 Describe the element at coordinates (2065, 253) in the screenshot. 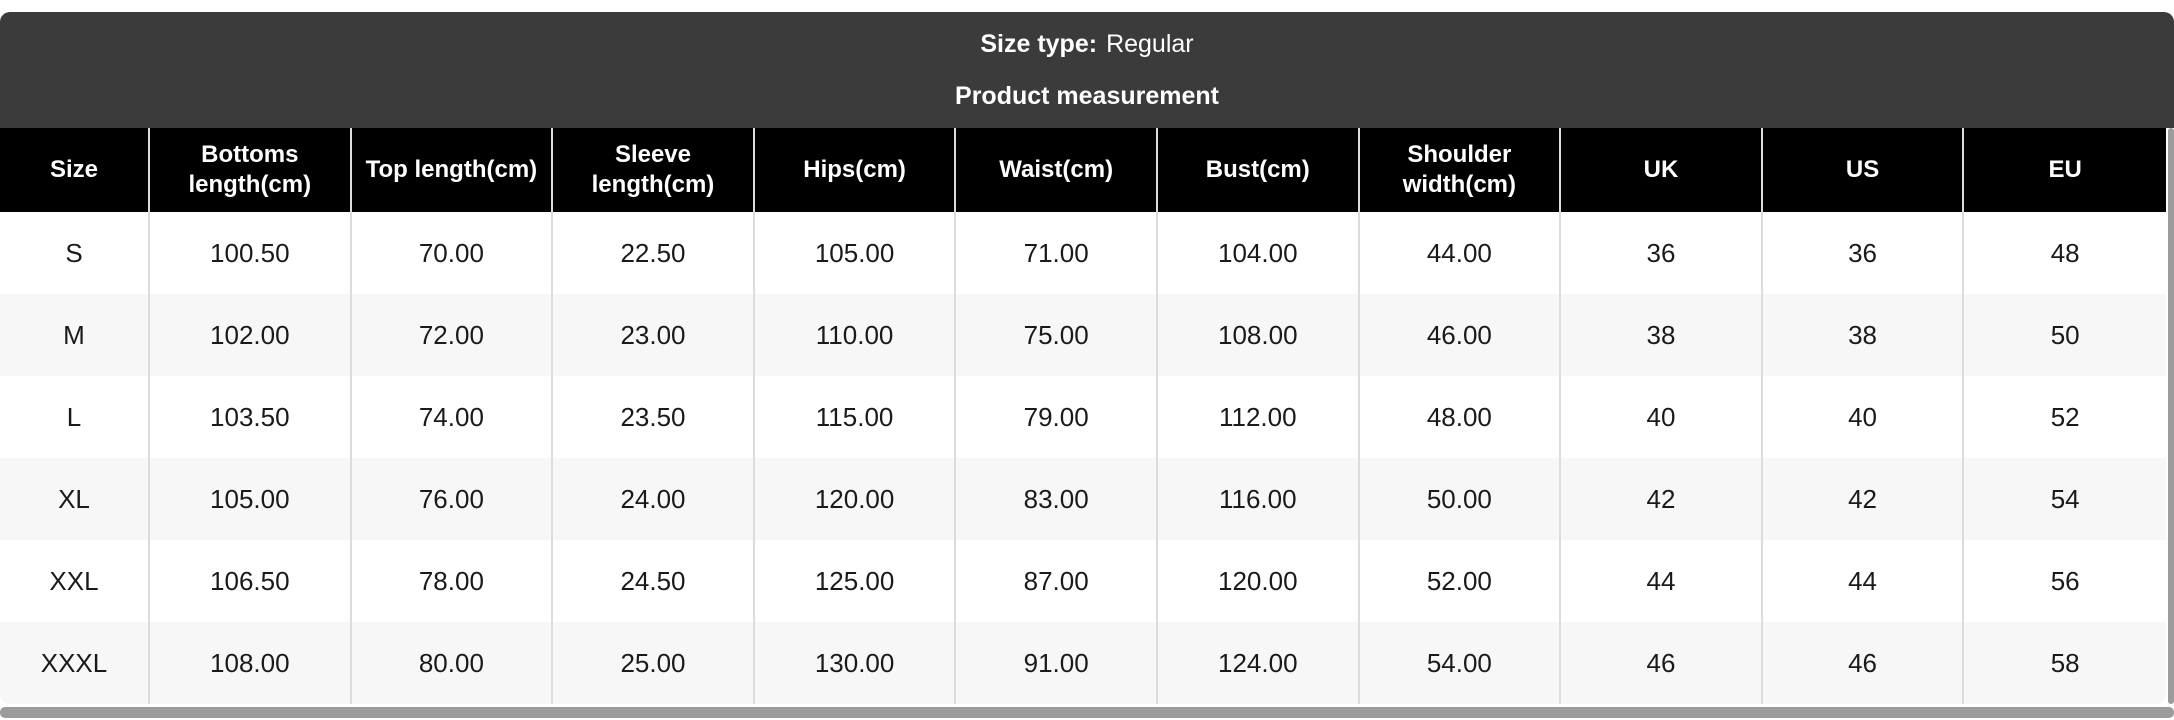

I see `eu-cell: 48` at that location.